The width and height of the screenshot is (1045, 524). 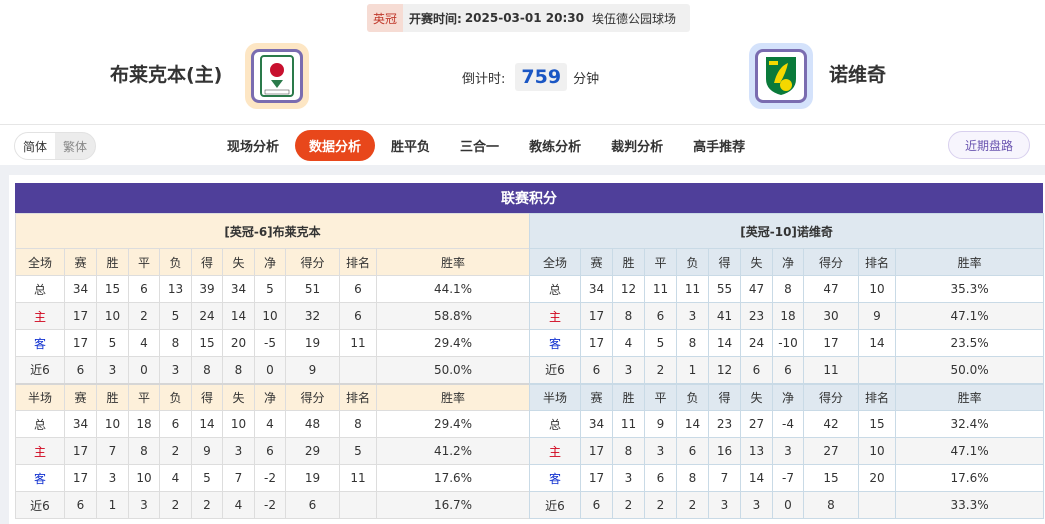 I want to click on stat-cell: -10, so click(x=788, y=343).